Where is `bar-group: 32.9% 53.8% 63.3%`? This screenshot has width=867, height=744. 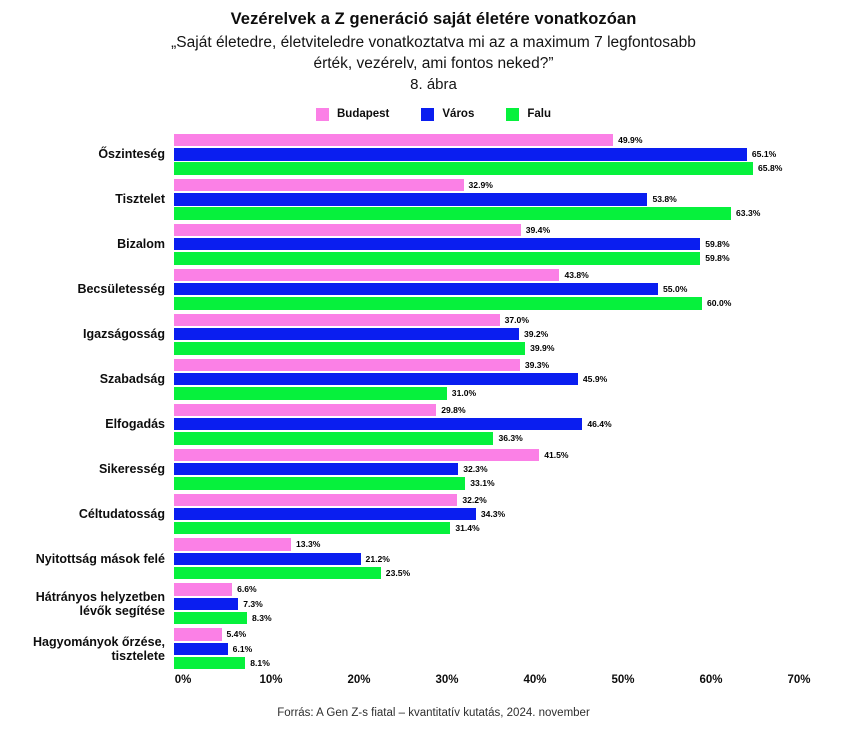
bar-group: 32.9% 53.8% 63.3% is located at coordinates (482, 199).